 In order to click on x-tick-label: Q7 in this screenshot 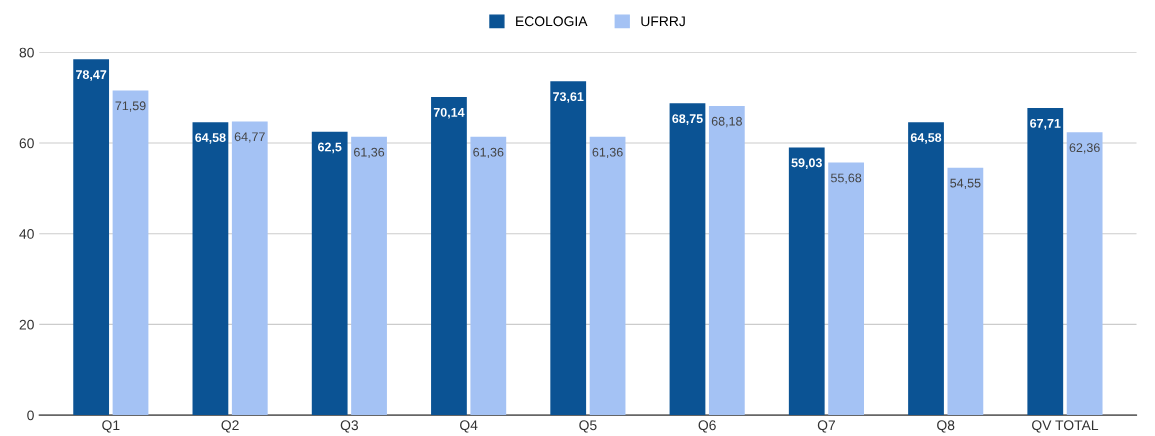, I will do `click(826, 426)`.